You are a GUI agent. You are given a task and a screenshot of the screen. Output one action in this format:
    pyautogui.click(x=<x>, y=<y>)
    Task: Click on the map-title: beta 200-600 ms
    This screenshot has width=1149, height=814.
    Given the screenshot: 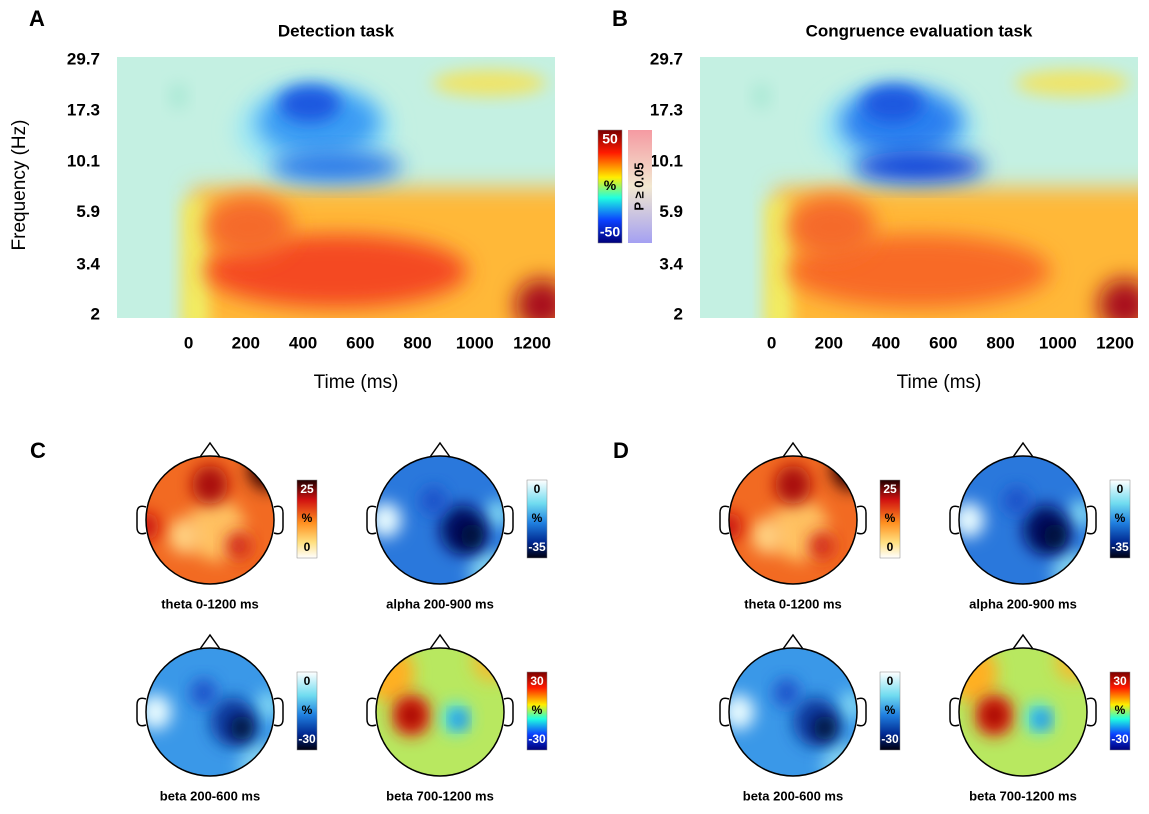 What is the action you would take?
    pyautogui.click(x=210, y=795)
    